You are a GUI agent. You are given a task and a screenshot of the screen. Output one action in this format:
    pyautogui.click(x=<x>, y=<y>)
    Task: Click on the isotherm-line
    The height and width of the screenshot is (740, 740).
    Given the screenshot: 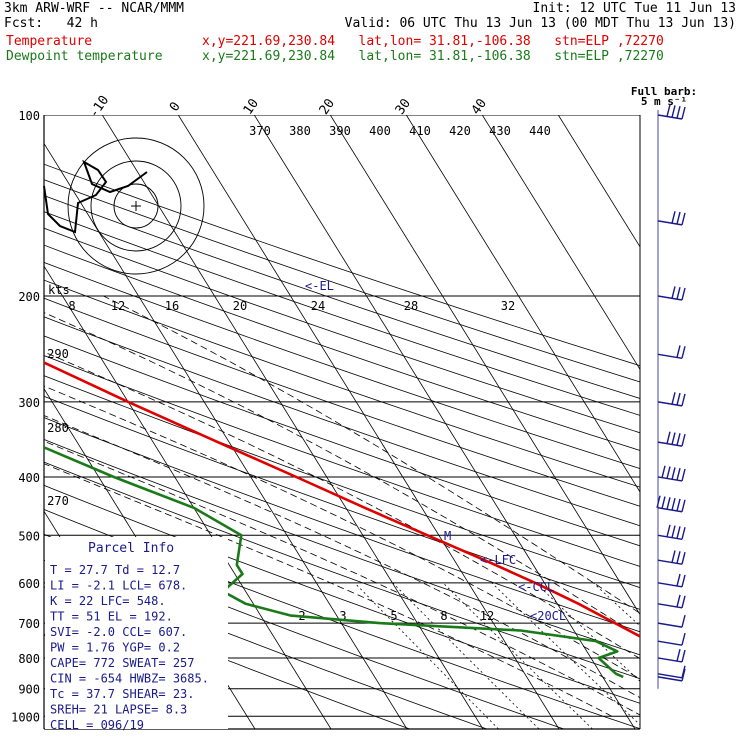 What is the action you would take?
    pyautogui.click(x=560, y=243)
    